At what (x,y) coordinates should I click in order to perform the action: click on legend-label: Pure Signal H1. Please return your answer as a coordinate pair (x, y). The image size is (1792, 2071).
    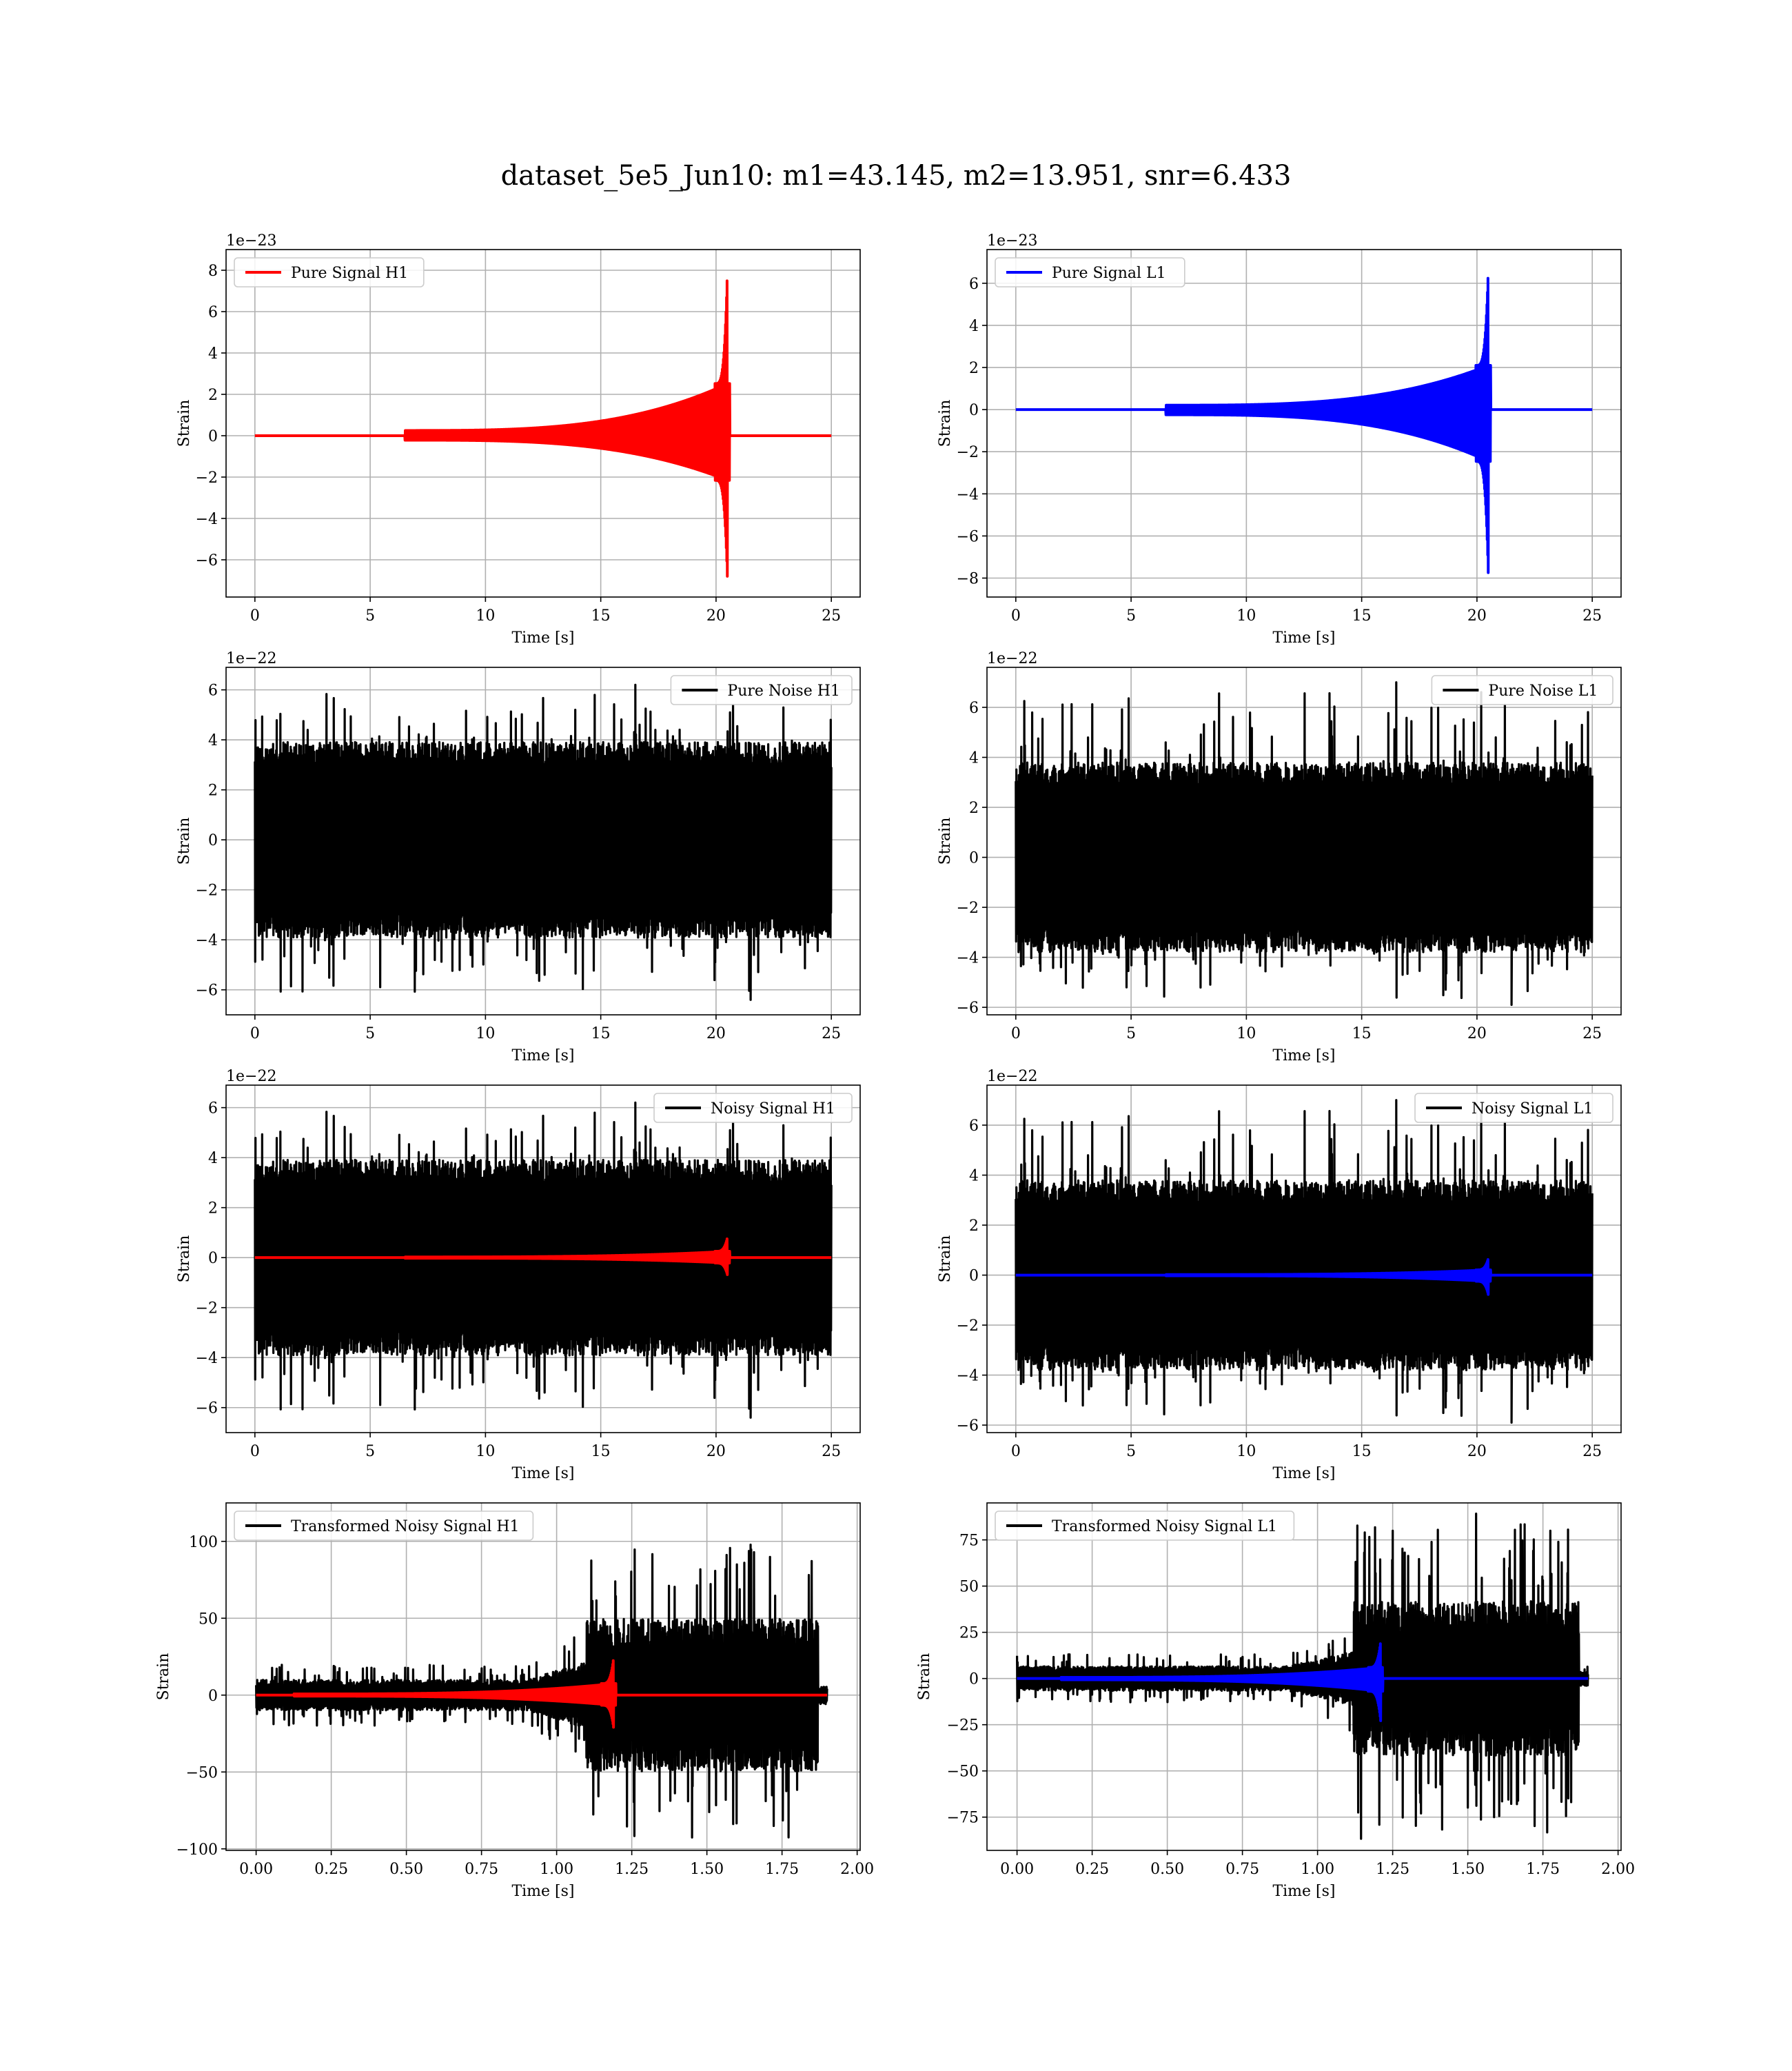
    Looking at the image, I should click on (349, 273).